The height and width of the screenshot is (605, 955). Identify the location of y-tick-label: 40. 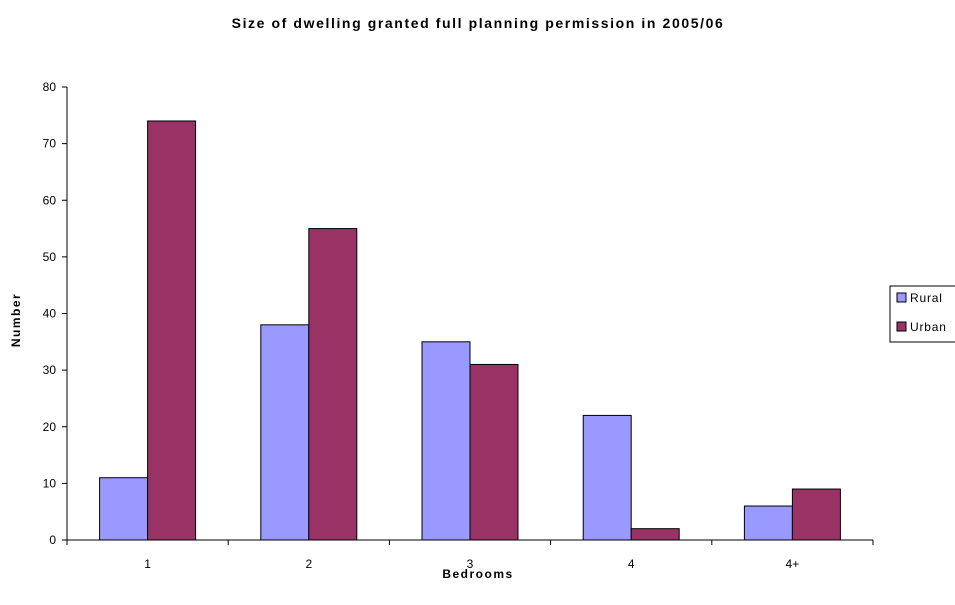
(50, 314).